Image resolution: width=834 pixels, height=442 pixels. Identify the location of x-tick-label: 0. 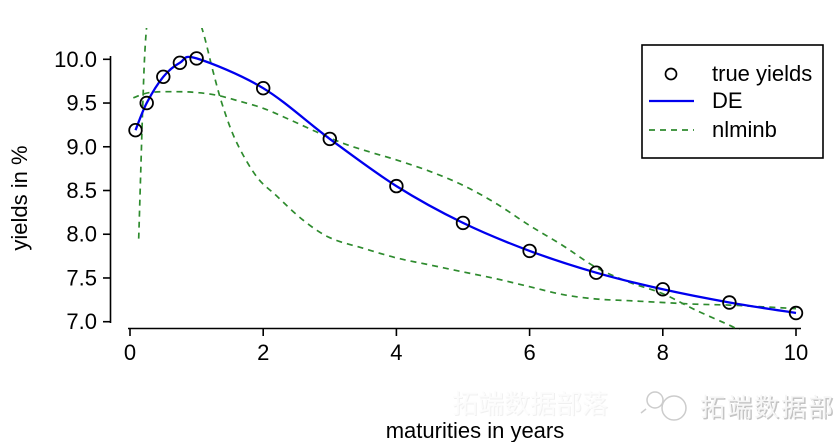
(130, 352).